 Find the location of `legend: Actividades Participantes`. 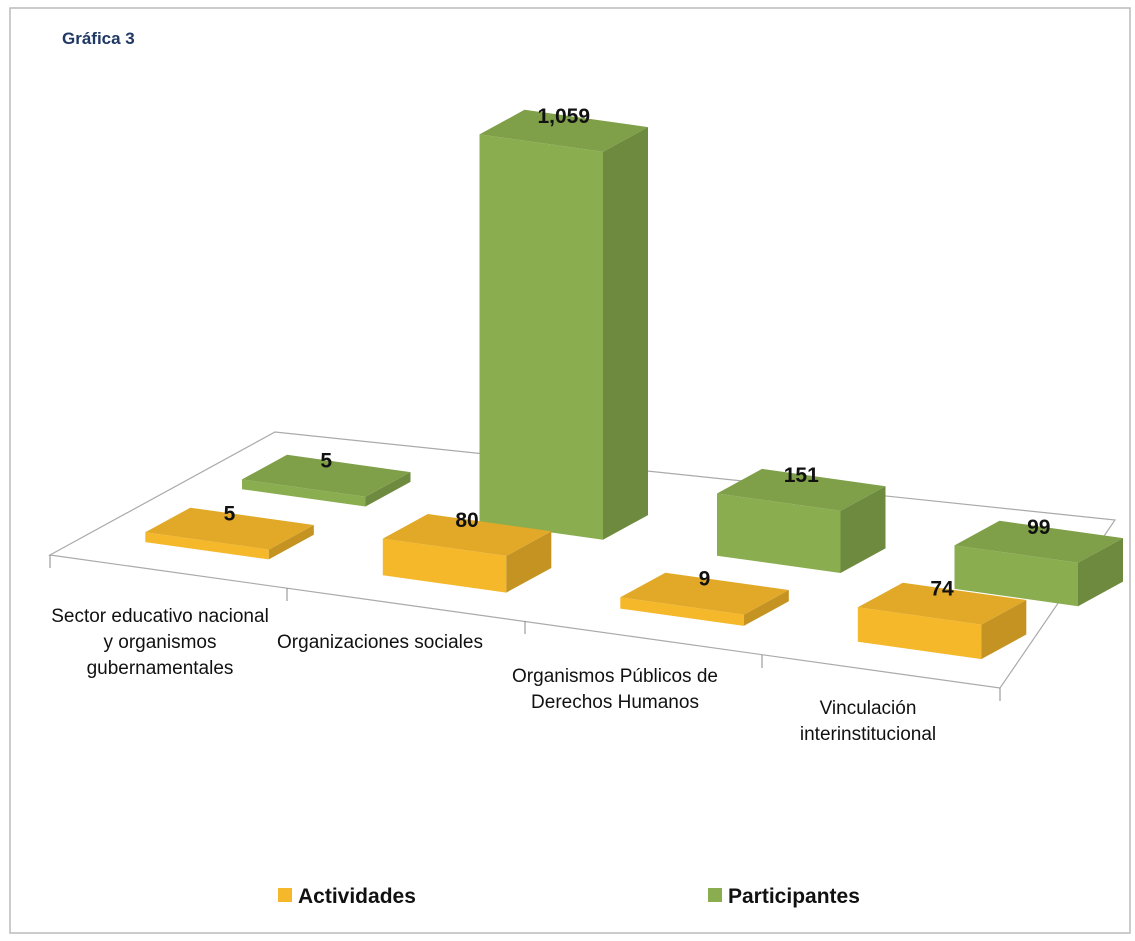

legend: Actividades Participantes is located at coordinates (569, 896).